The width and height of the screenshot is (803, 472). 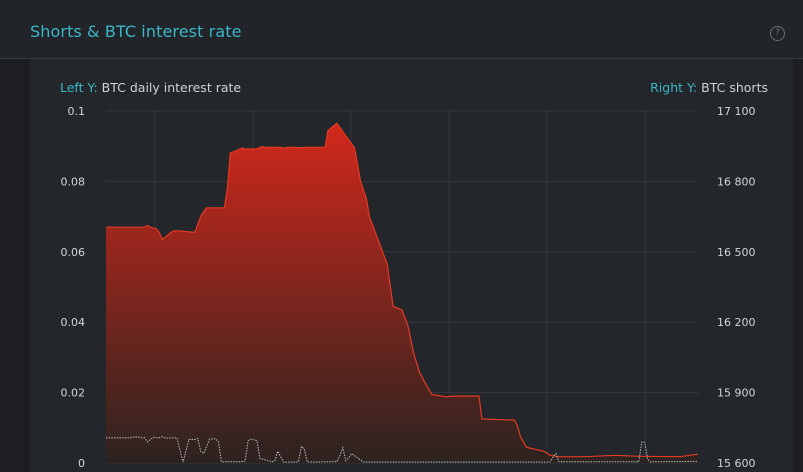 I want to click on chart-header: Shorts & BTC interest rate ?, so click(x=401, y=29).